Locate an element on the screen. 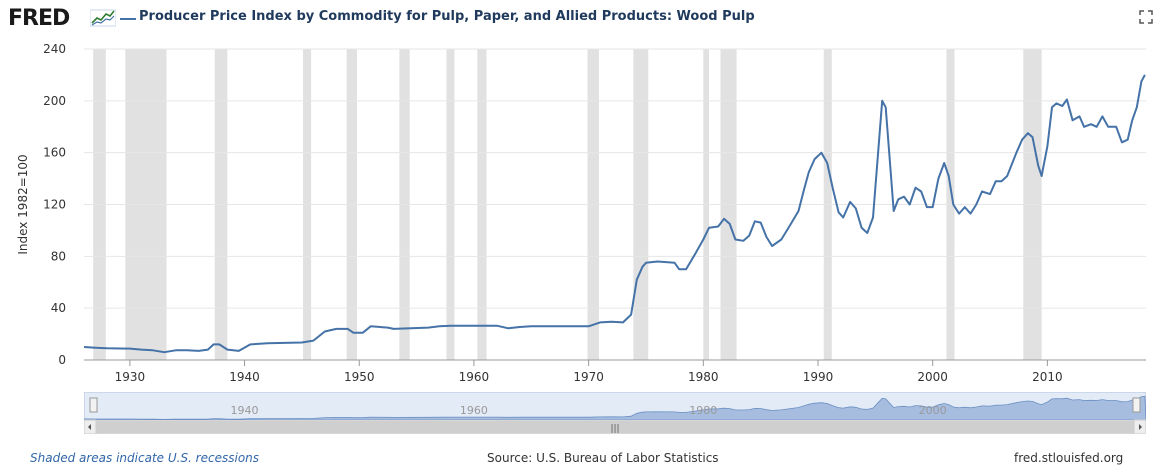  y-tick-label: 120 is located at coordinates (54, 205).